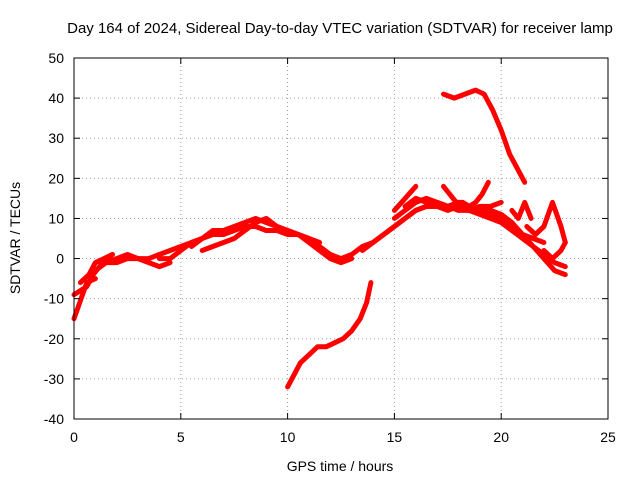 The height and width of the screenshot is (480, 640). I want to click on y-tick-label: 50, so click(56, 58).